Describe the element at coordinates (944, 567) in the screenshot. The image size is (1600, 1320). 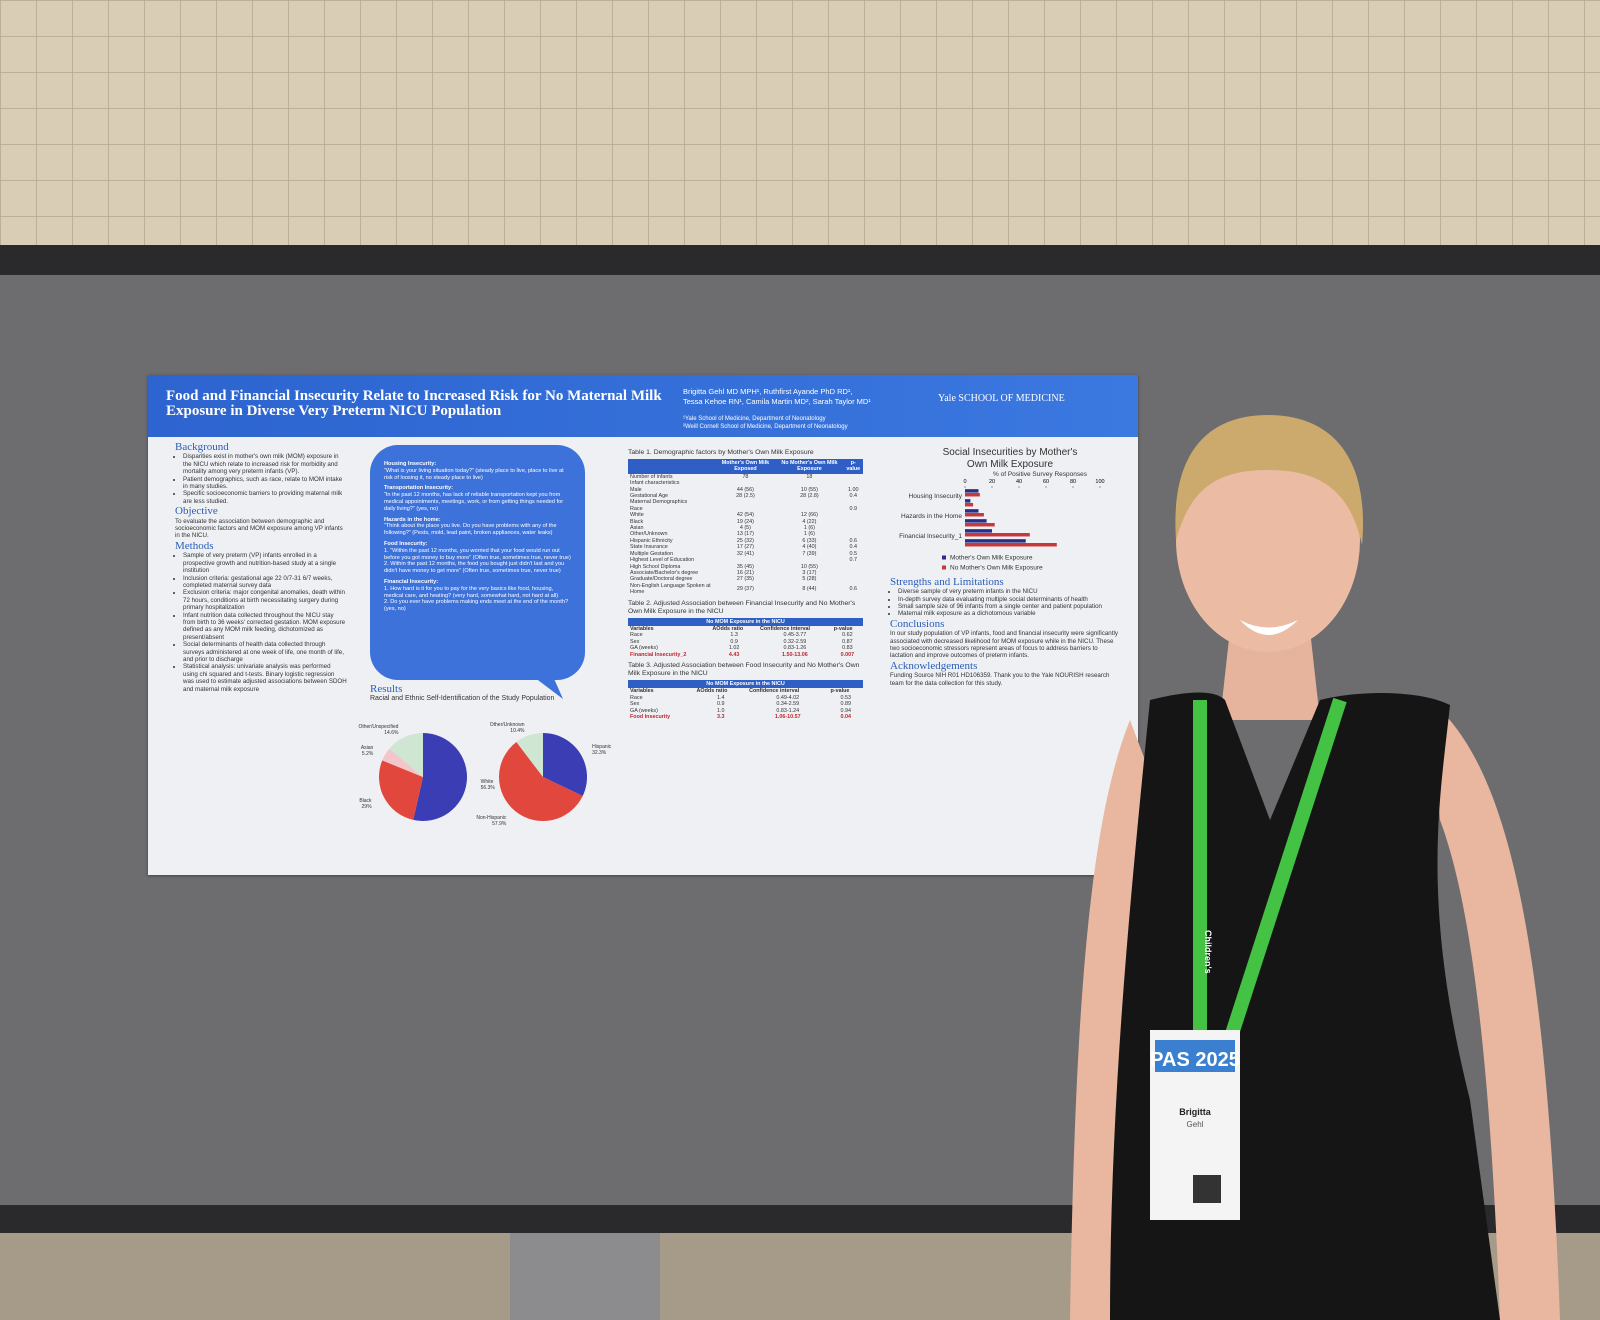
I see `legend-swatch` at that location.